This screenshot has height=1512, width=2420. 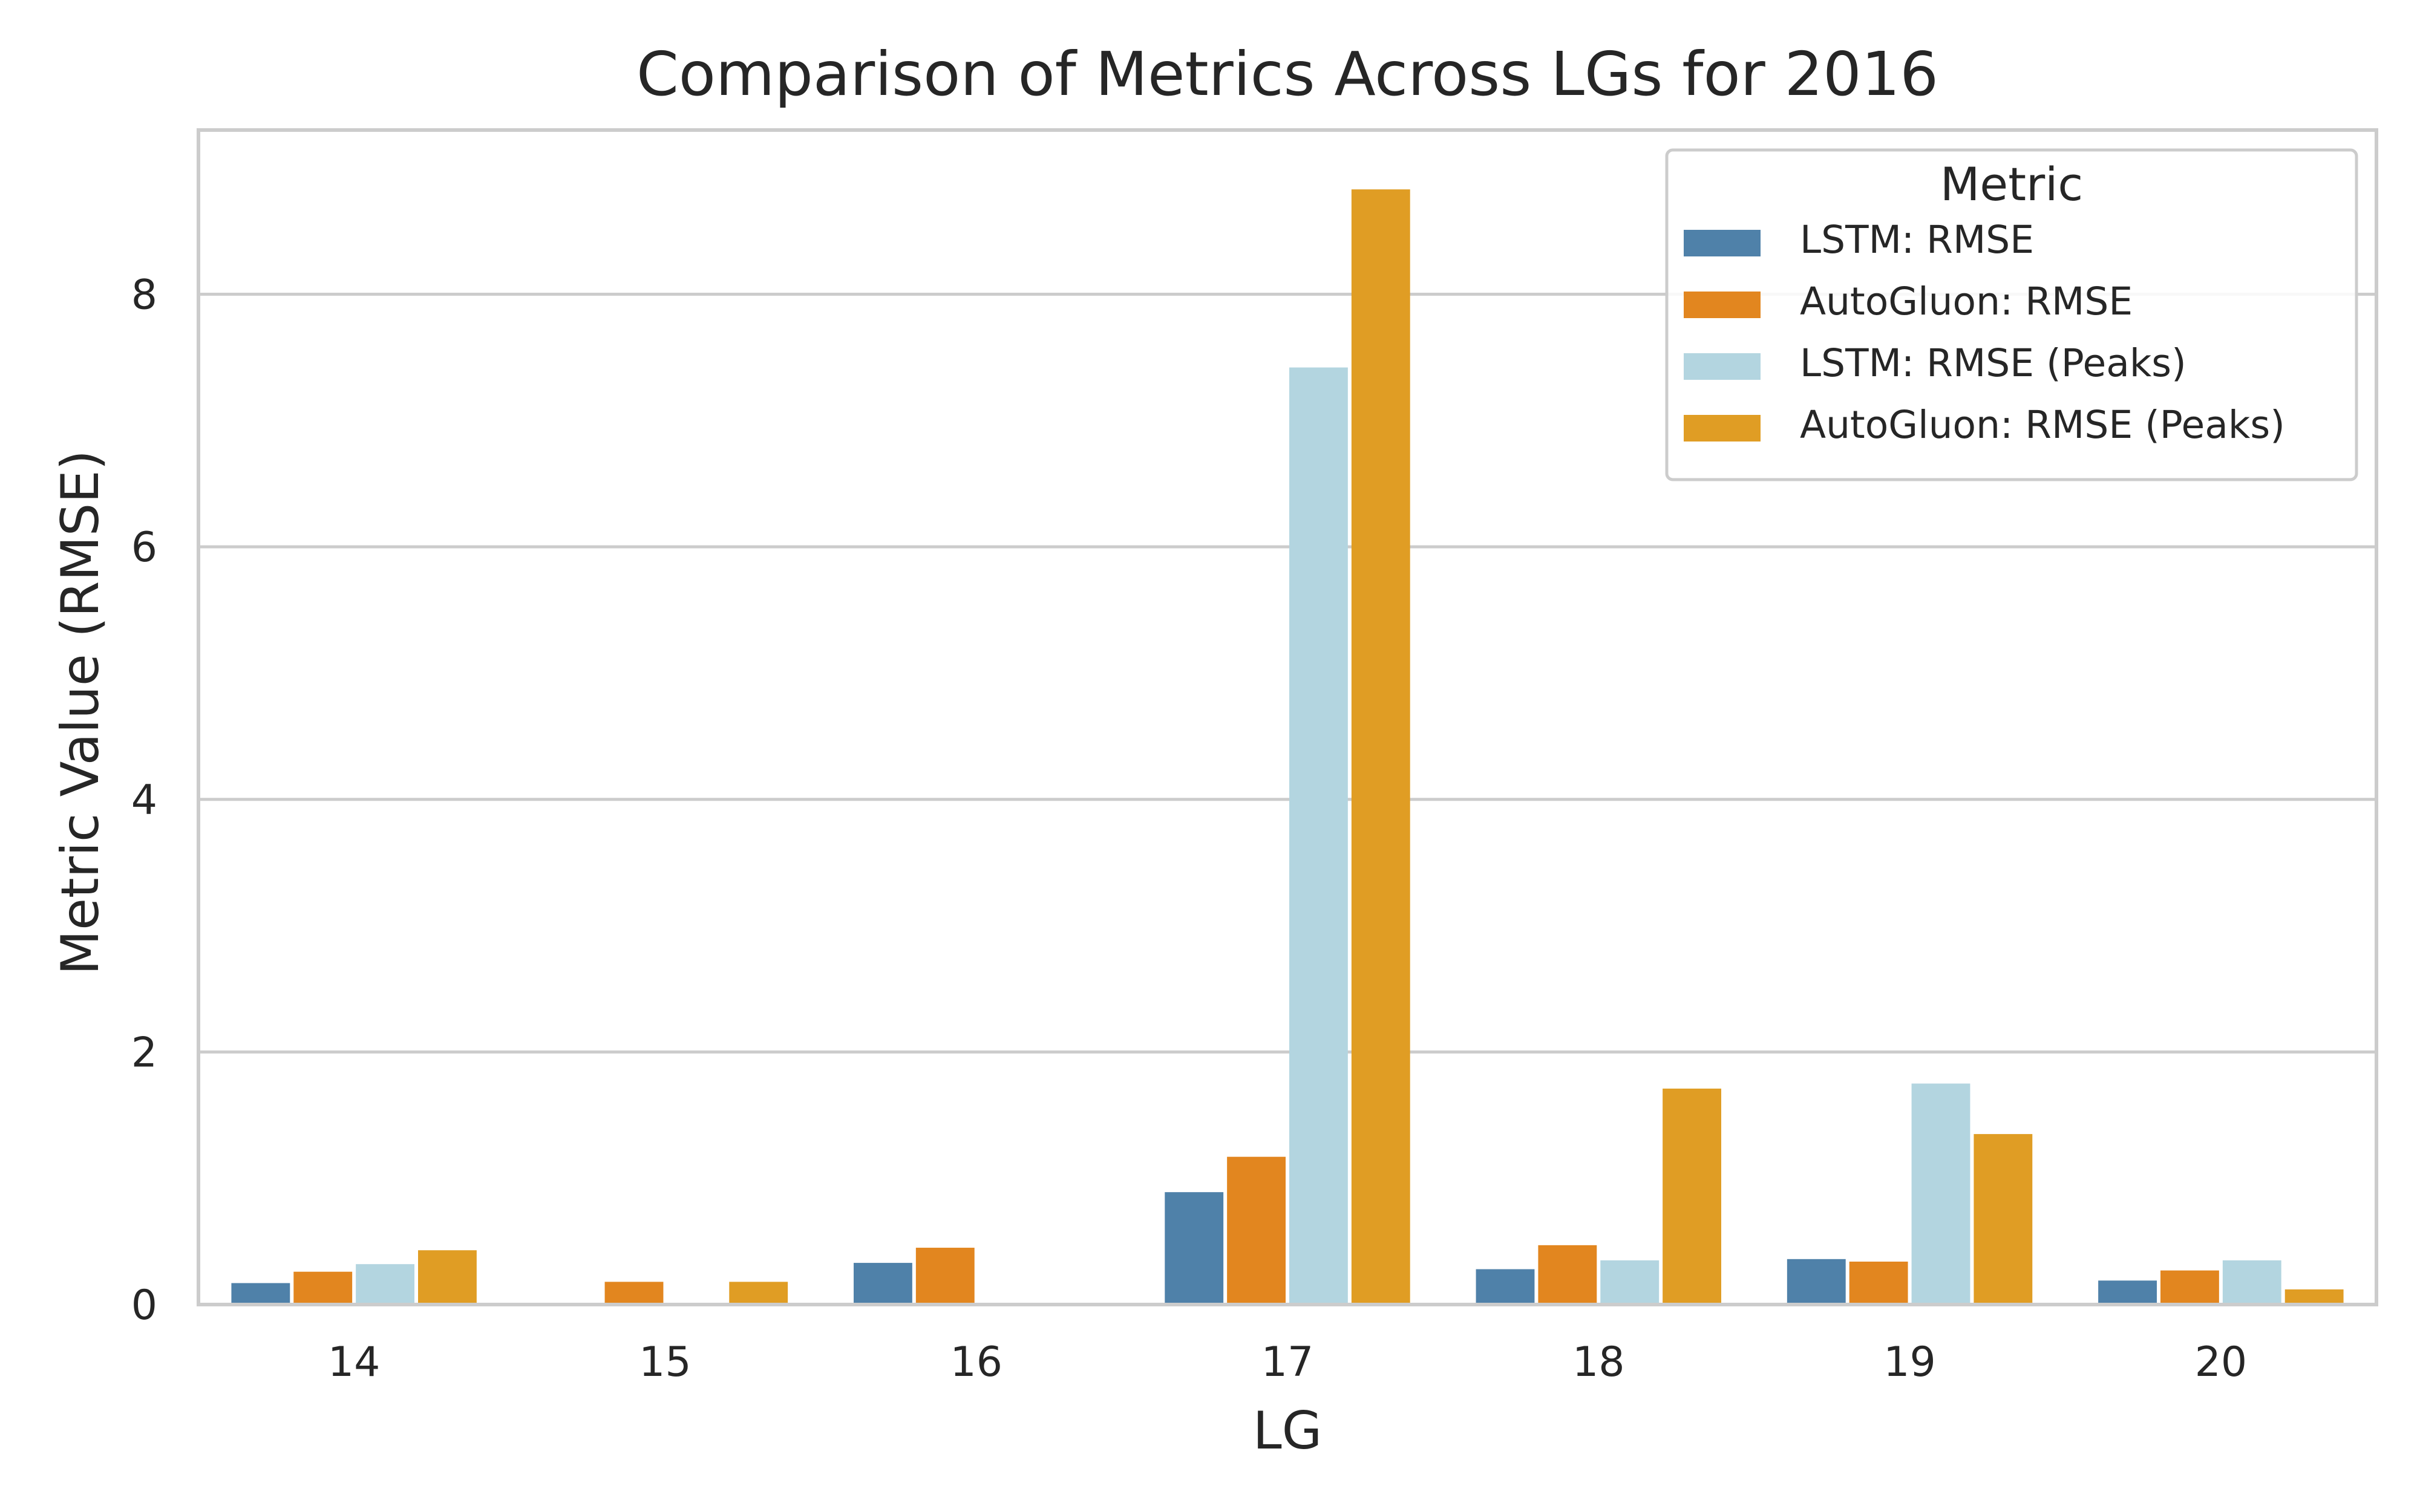 I want to click on x-tick-label: 17, so click(x=1287, y=1362).